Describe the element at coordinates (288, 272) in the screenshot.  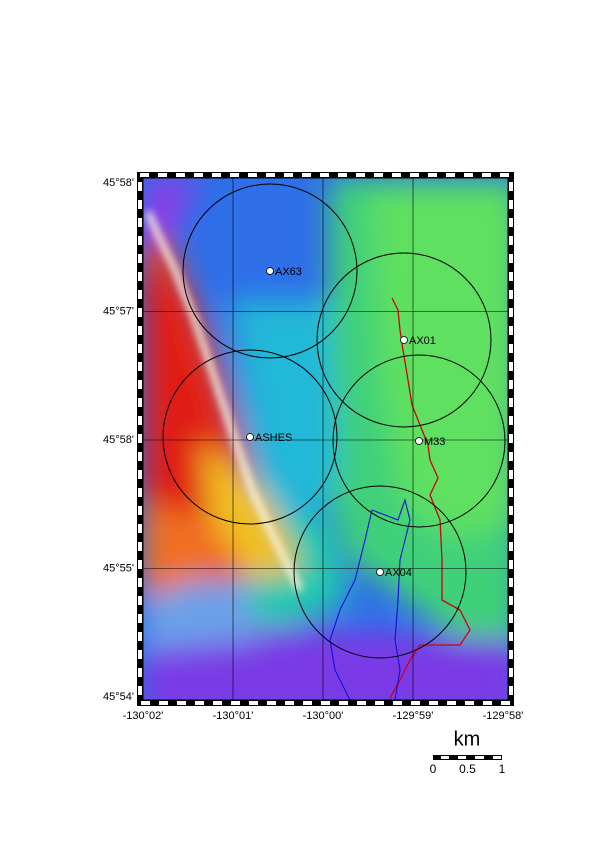
I see `site-label: AX63` at that location.